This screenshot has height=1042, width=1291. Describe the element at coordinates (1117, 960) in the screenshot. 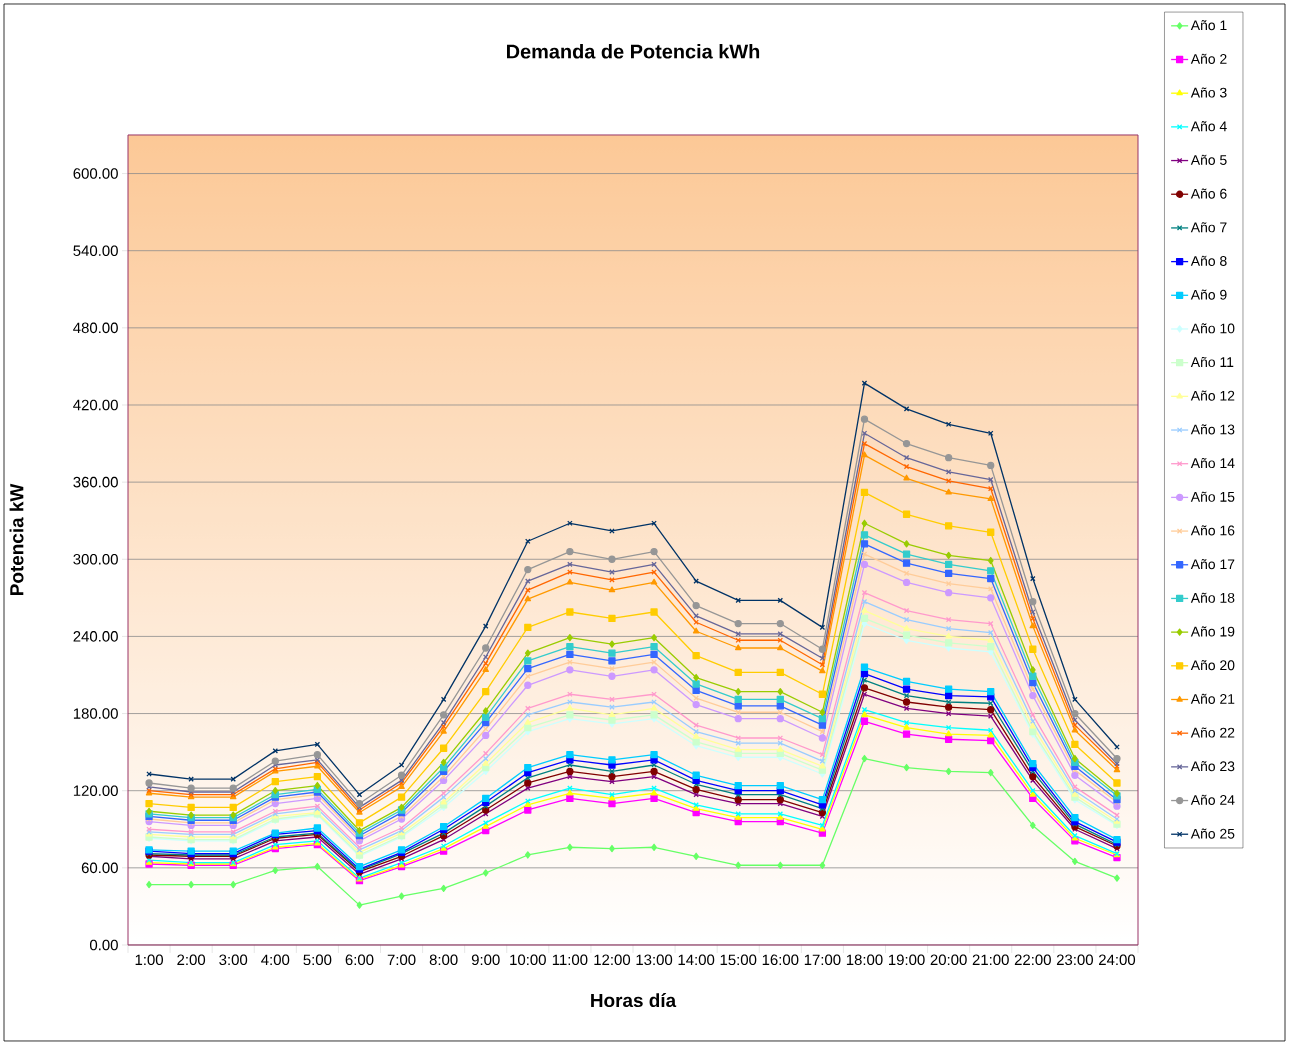

I see `x-tick-label: 24:00` at that location.